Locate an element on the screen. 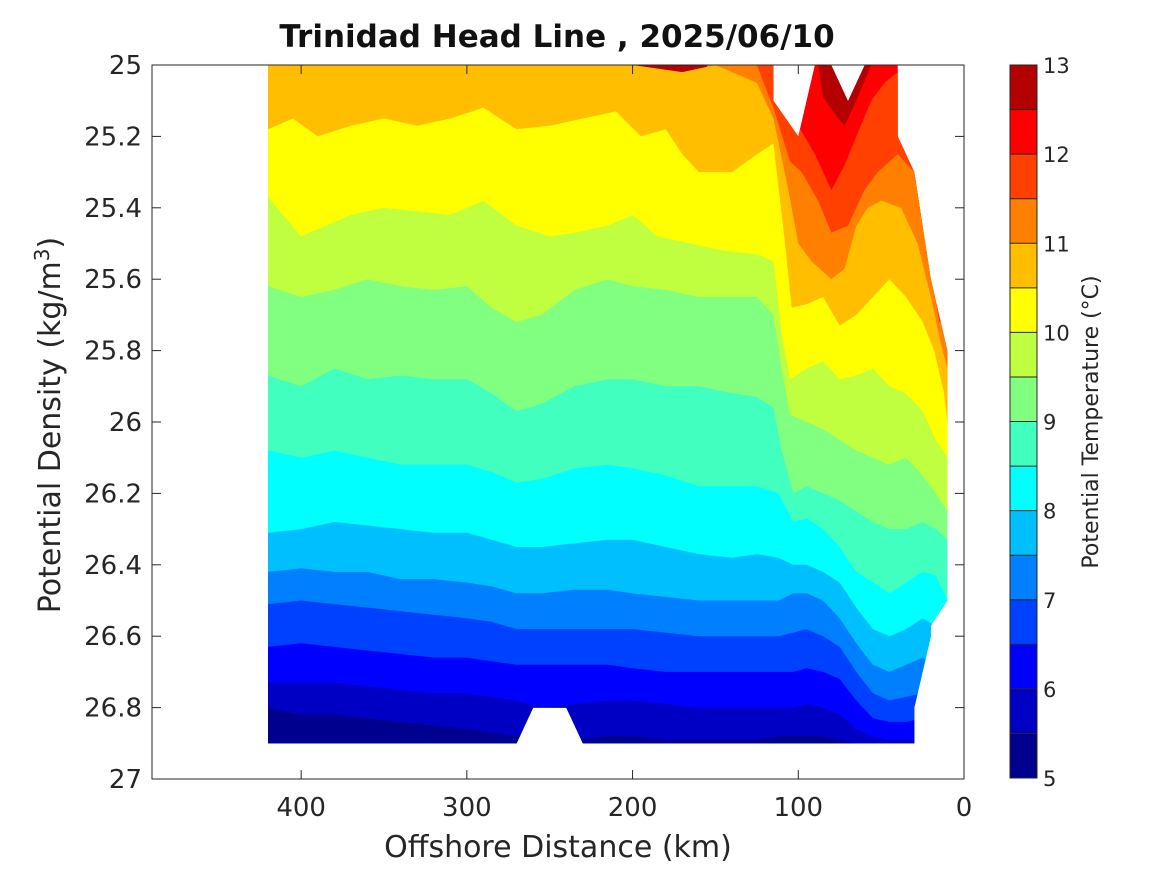  colorbar-tick-label: 12 is located at coordinates (1056, 155).